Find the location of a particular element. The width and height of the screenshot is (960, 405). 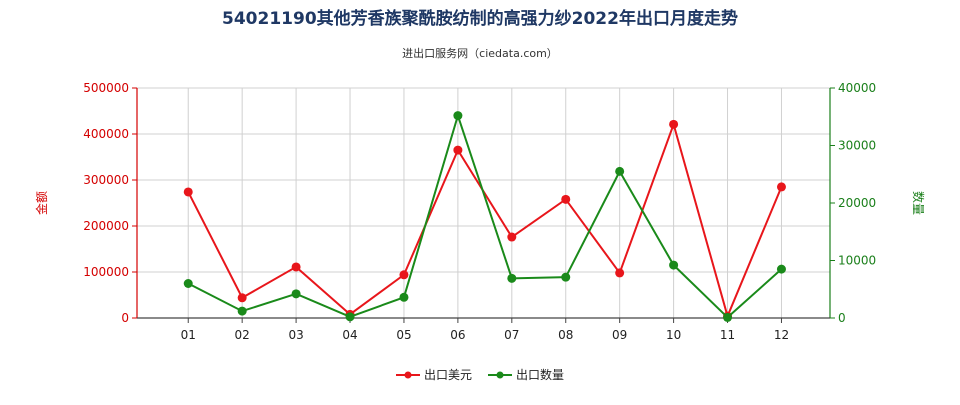

legend: 出口美元 出口数量 is located at coordinates (480, 374).